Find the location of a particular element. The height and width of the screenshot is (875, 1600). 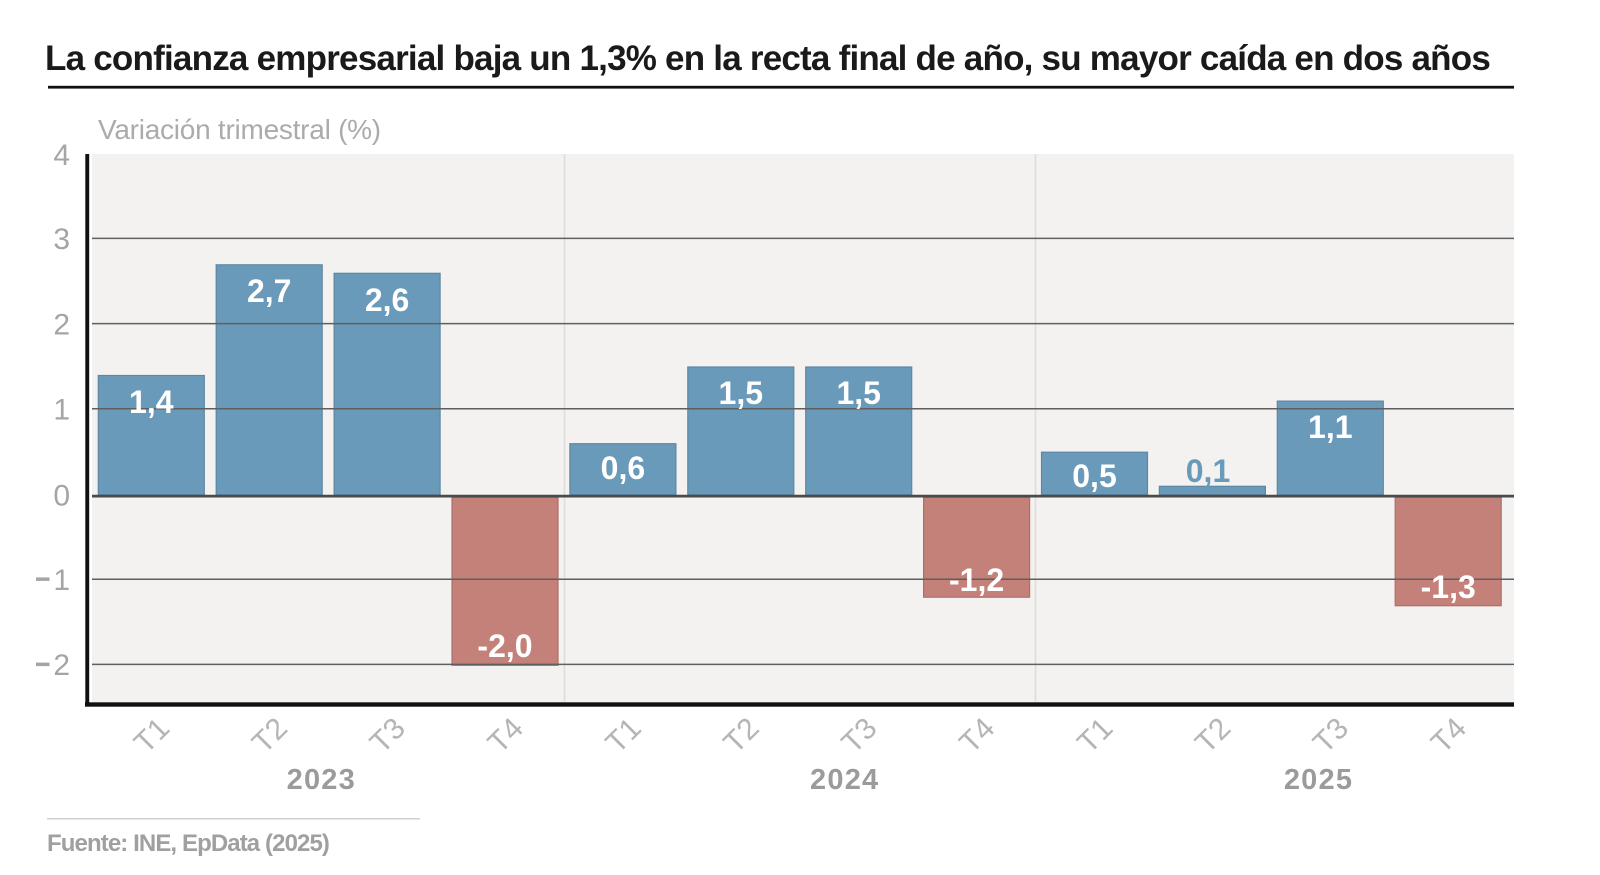

svg-text: Variación trimestral (%) is located at coordinates (239, 129).